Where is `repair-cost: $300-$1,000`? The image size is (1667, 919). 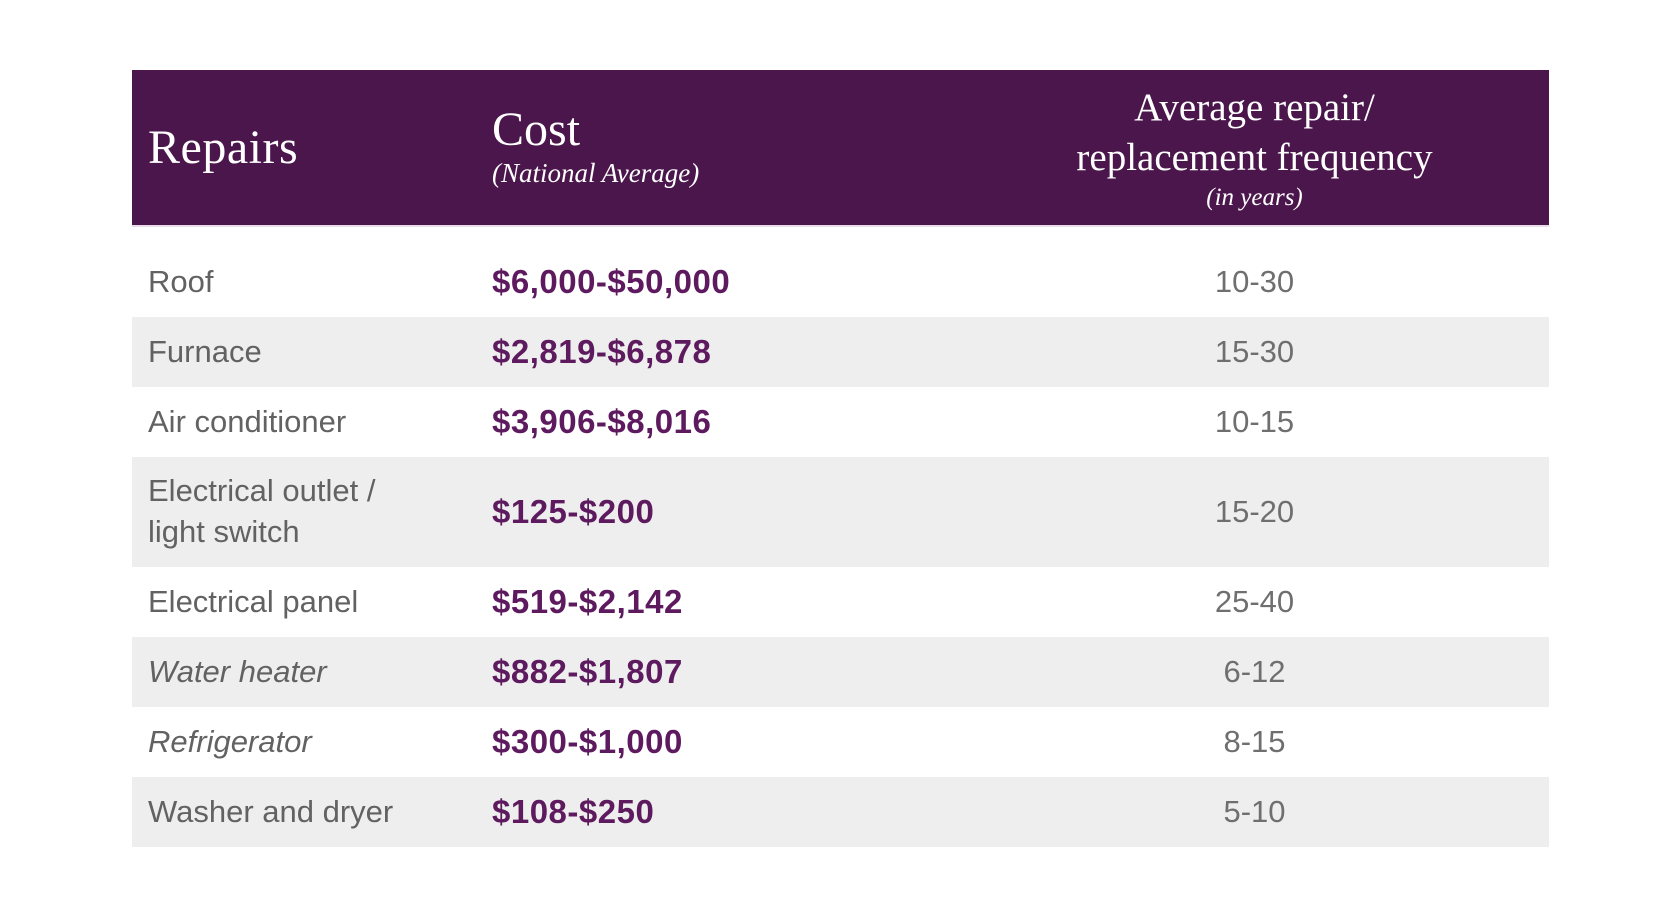
repair-cost: $300-$1,000 is located at coordinates (587, 741).